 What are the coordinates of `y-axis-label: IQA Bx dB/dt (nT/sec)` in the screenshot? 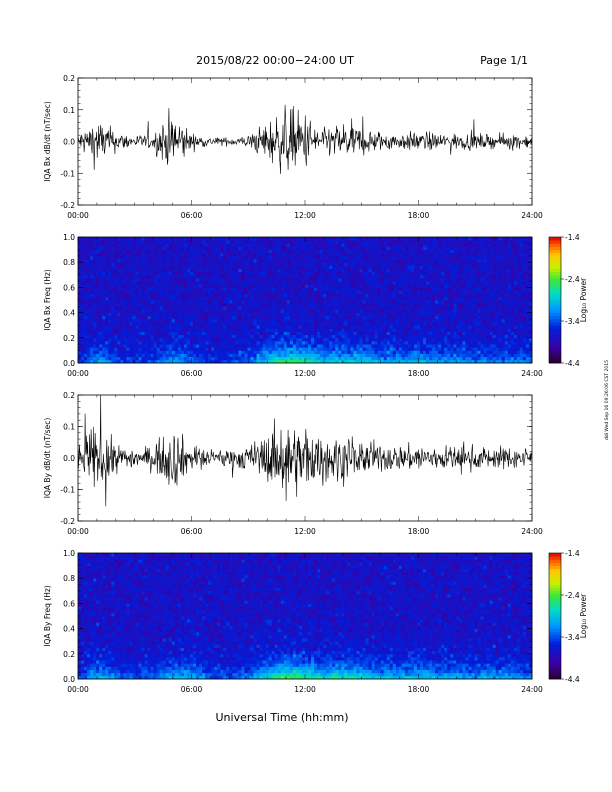 It's located at (47, 141).